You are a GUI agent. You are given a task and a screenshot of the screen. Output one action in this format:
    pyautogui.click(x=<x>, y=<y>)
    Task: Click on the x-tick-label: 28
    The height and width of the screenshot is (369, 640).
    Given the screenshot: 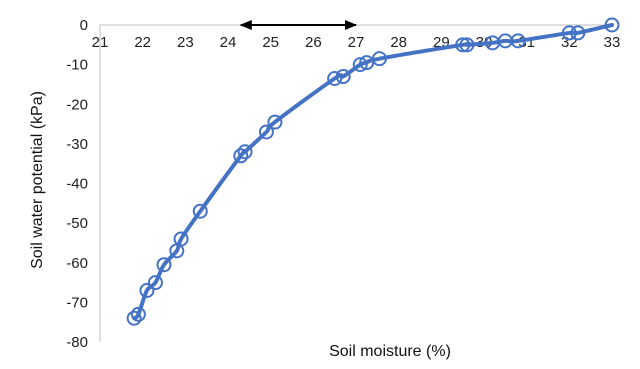 What is the action you would take?
    pyautogui.click(x=398, y=42)
    